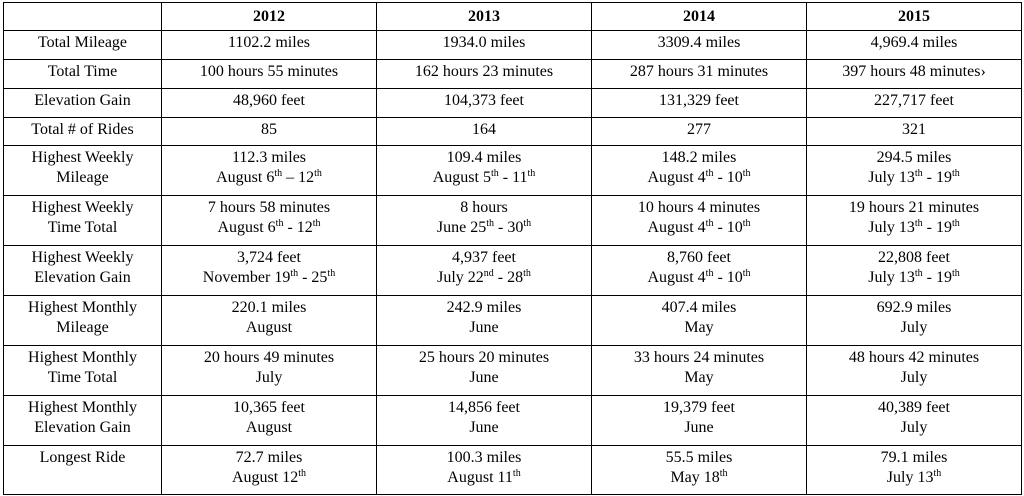 The width and height of the screenshot is (1024, 496). What do you see at coordinates (269, 129) in the screenshot?
I see `text-part: 85` at bounding box center [269, 129].